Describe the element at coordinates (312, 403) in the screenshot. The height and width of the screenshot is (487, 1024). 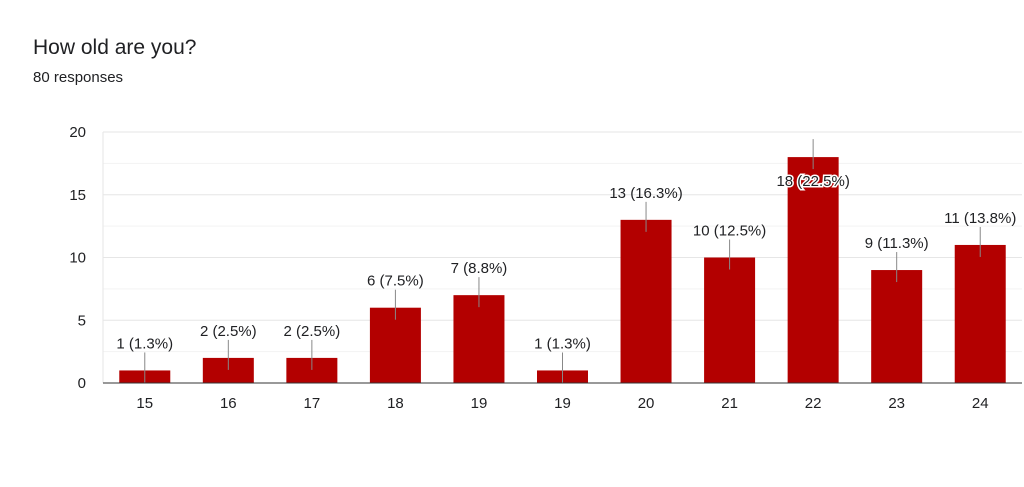
I see `x-tick-label: 17` at that location.